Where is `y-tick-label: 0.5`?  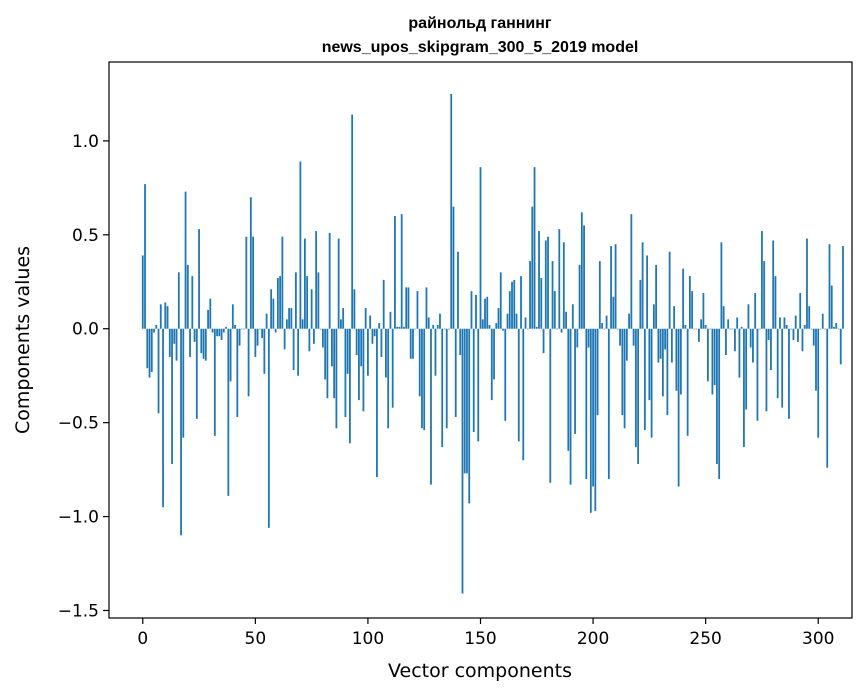
y-tick-label: 0.5 is located at coordinates (85, 236).